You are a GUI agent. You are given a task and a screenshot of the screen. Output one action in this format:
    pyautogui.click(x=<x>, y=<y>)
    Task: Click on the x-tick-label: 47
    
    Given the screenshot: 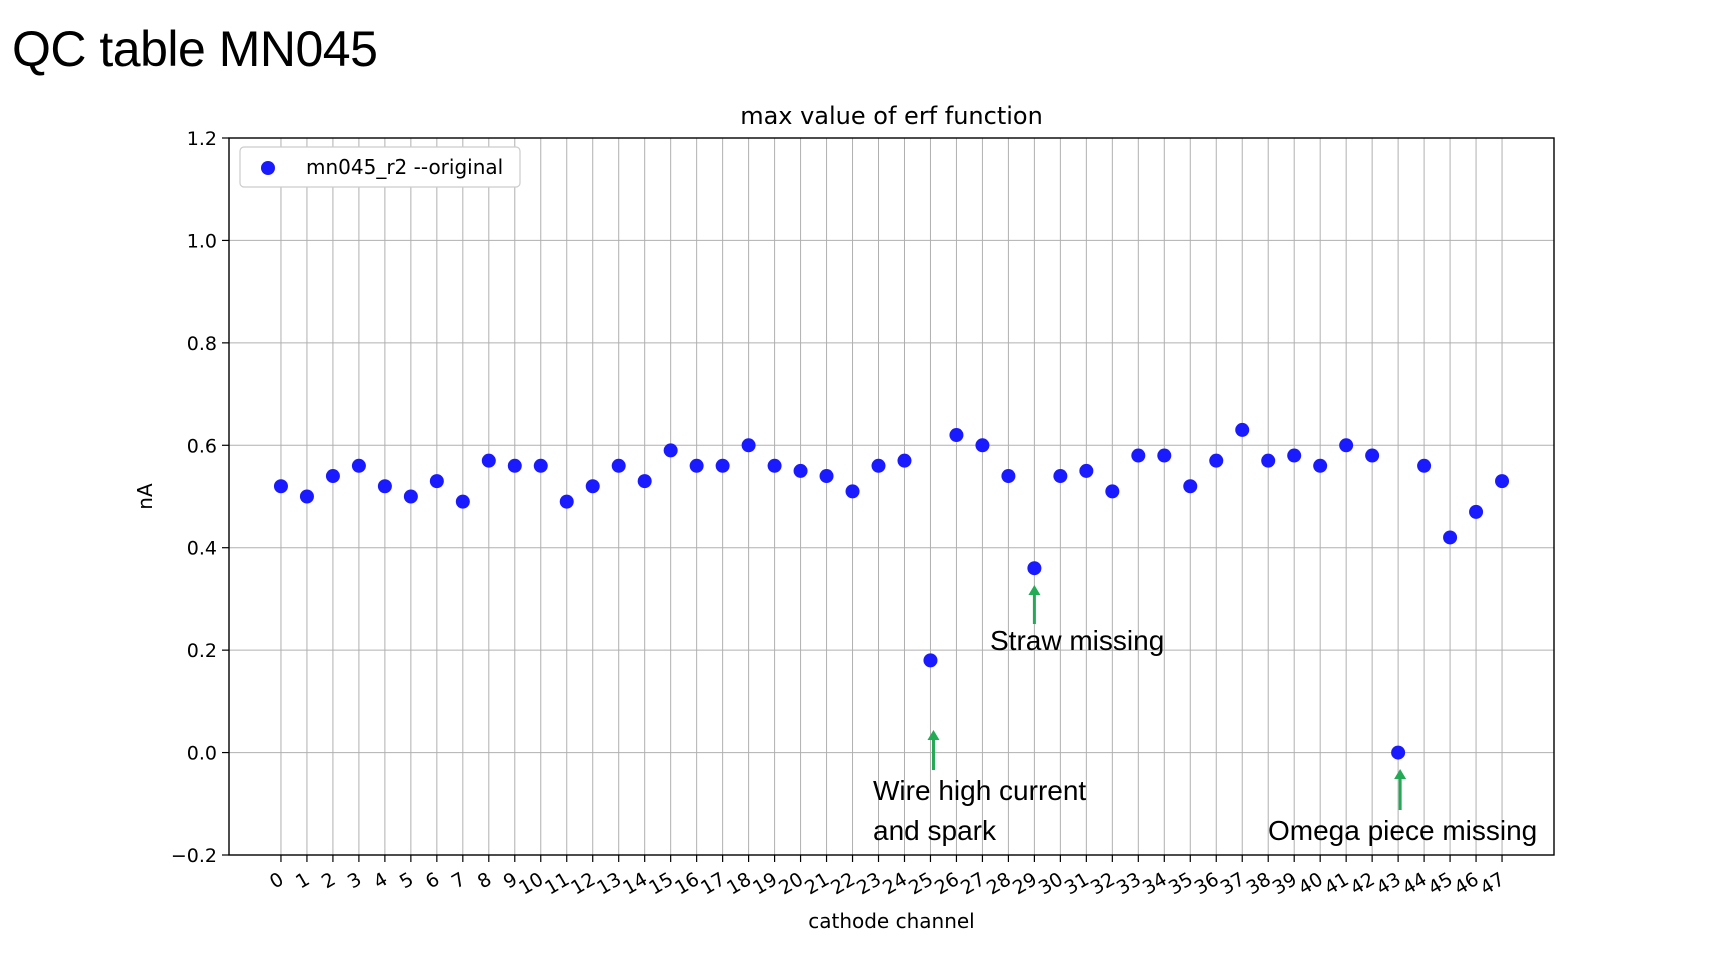 What is the action you would take?
    pyautogui.click(x=1493, y=883)
    